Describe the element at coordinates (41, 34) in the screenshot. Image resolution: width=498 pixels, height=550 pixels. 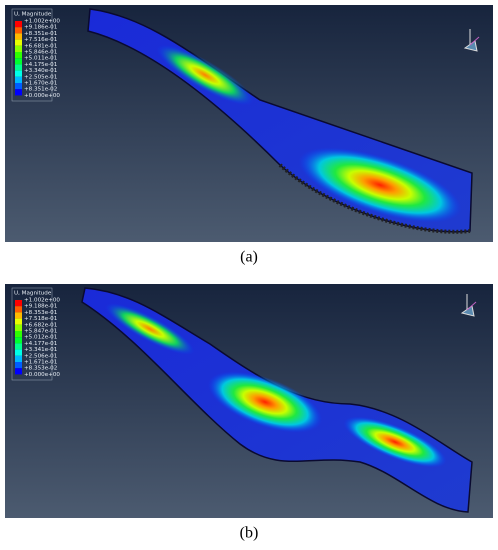
I see `legend-label: +8.351e-01` at that location.